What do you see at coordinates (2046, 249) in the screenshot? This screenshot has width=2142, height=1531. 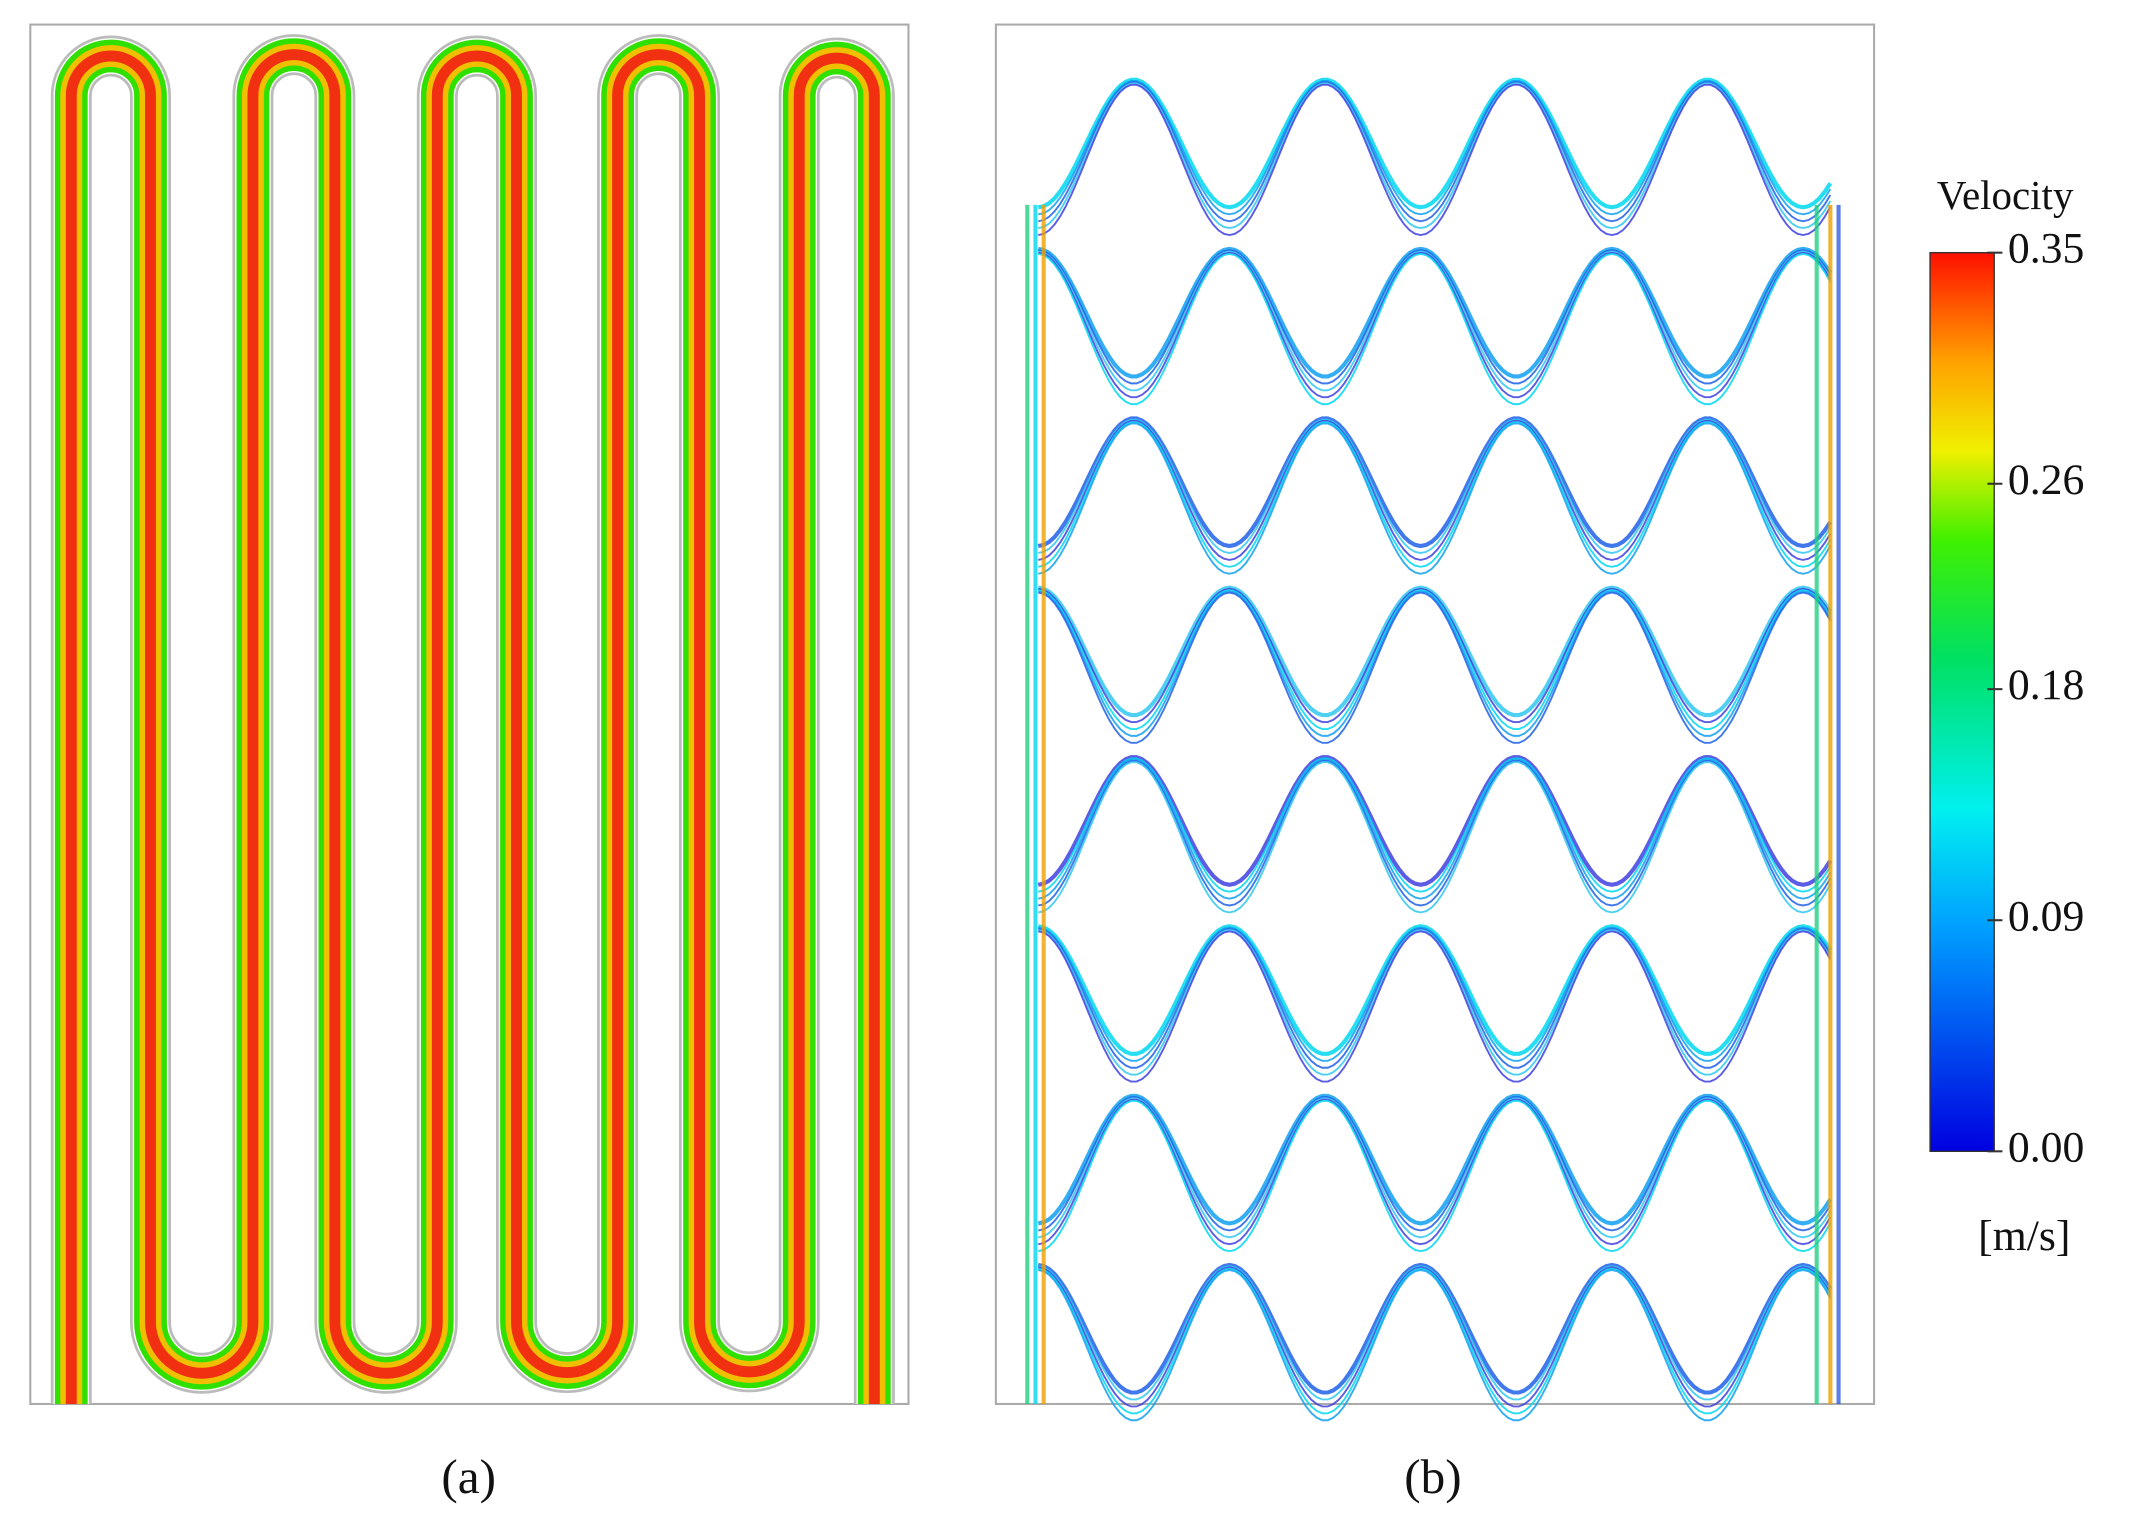 I see `tick-label: 0.35` at bounding box center [2046, 249].